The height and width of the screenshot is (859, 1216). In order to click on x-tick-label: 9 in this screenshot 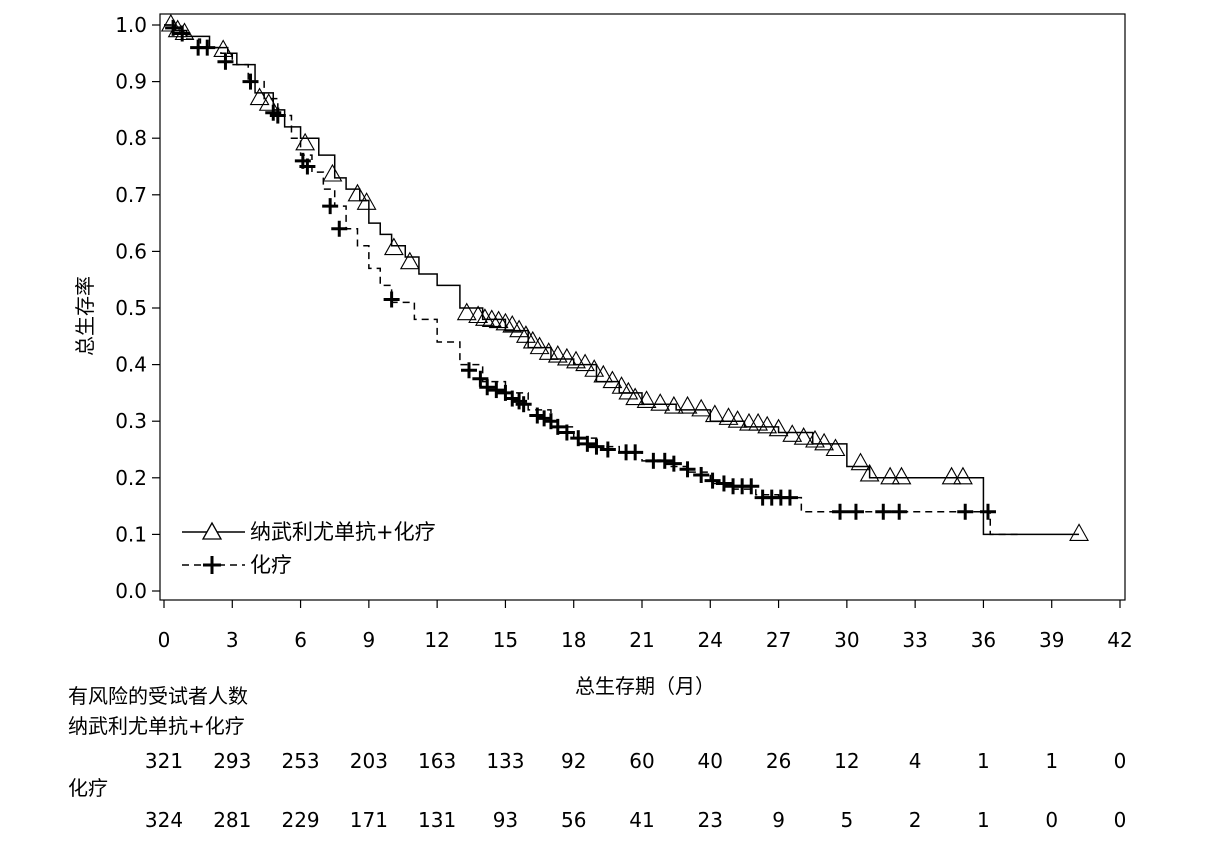, I will do `click(368, 640)`.